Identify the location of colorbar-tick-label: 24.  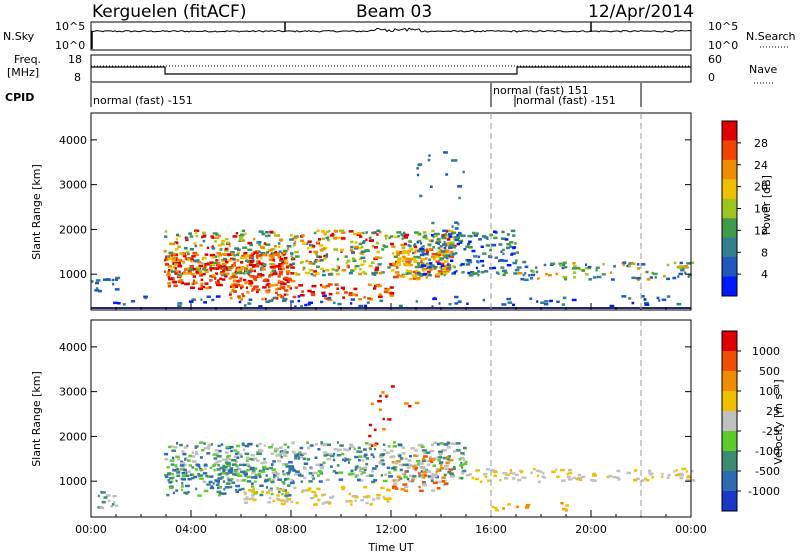
(761, 165).